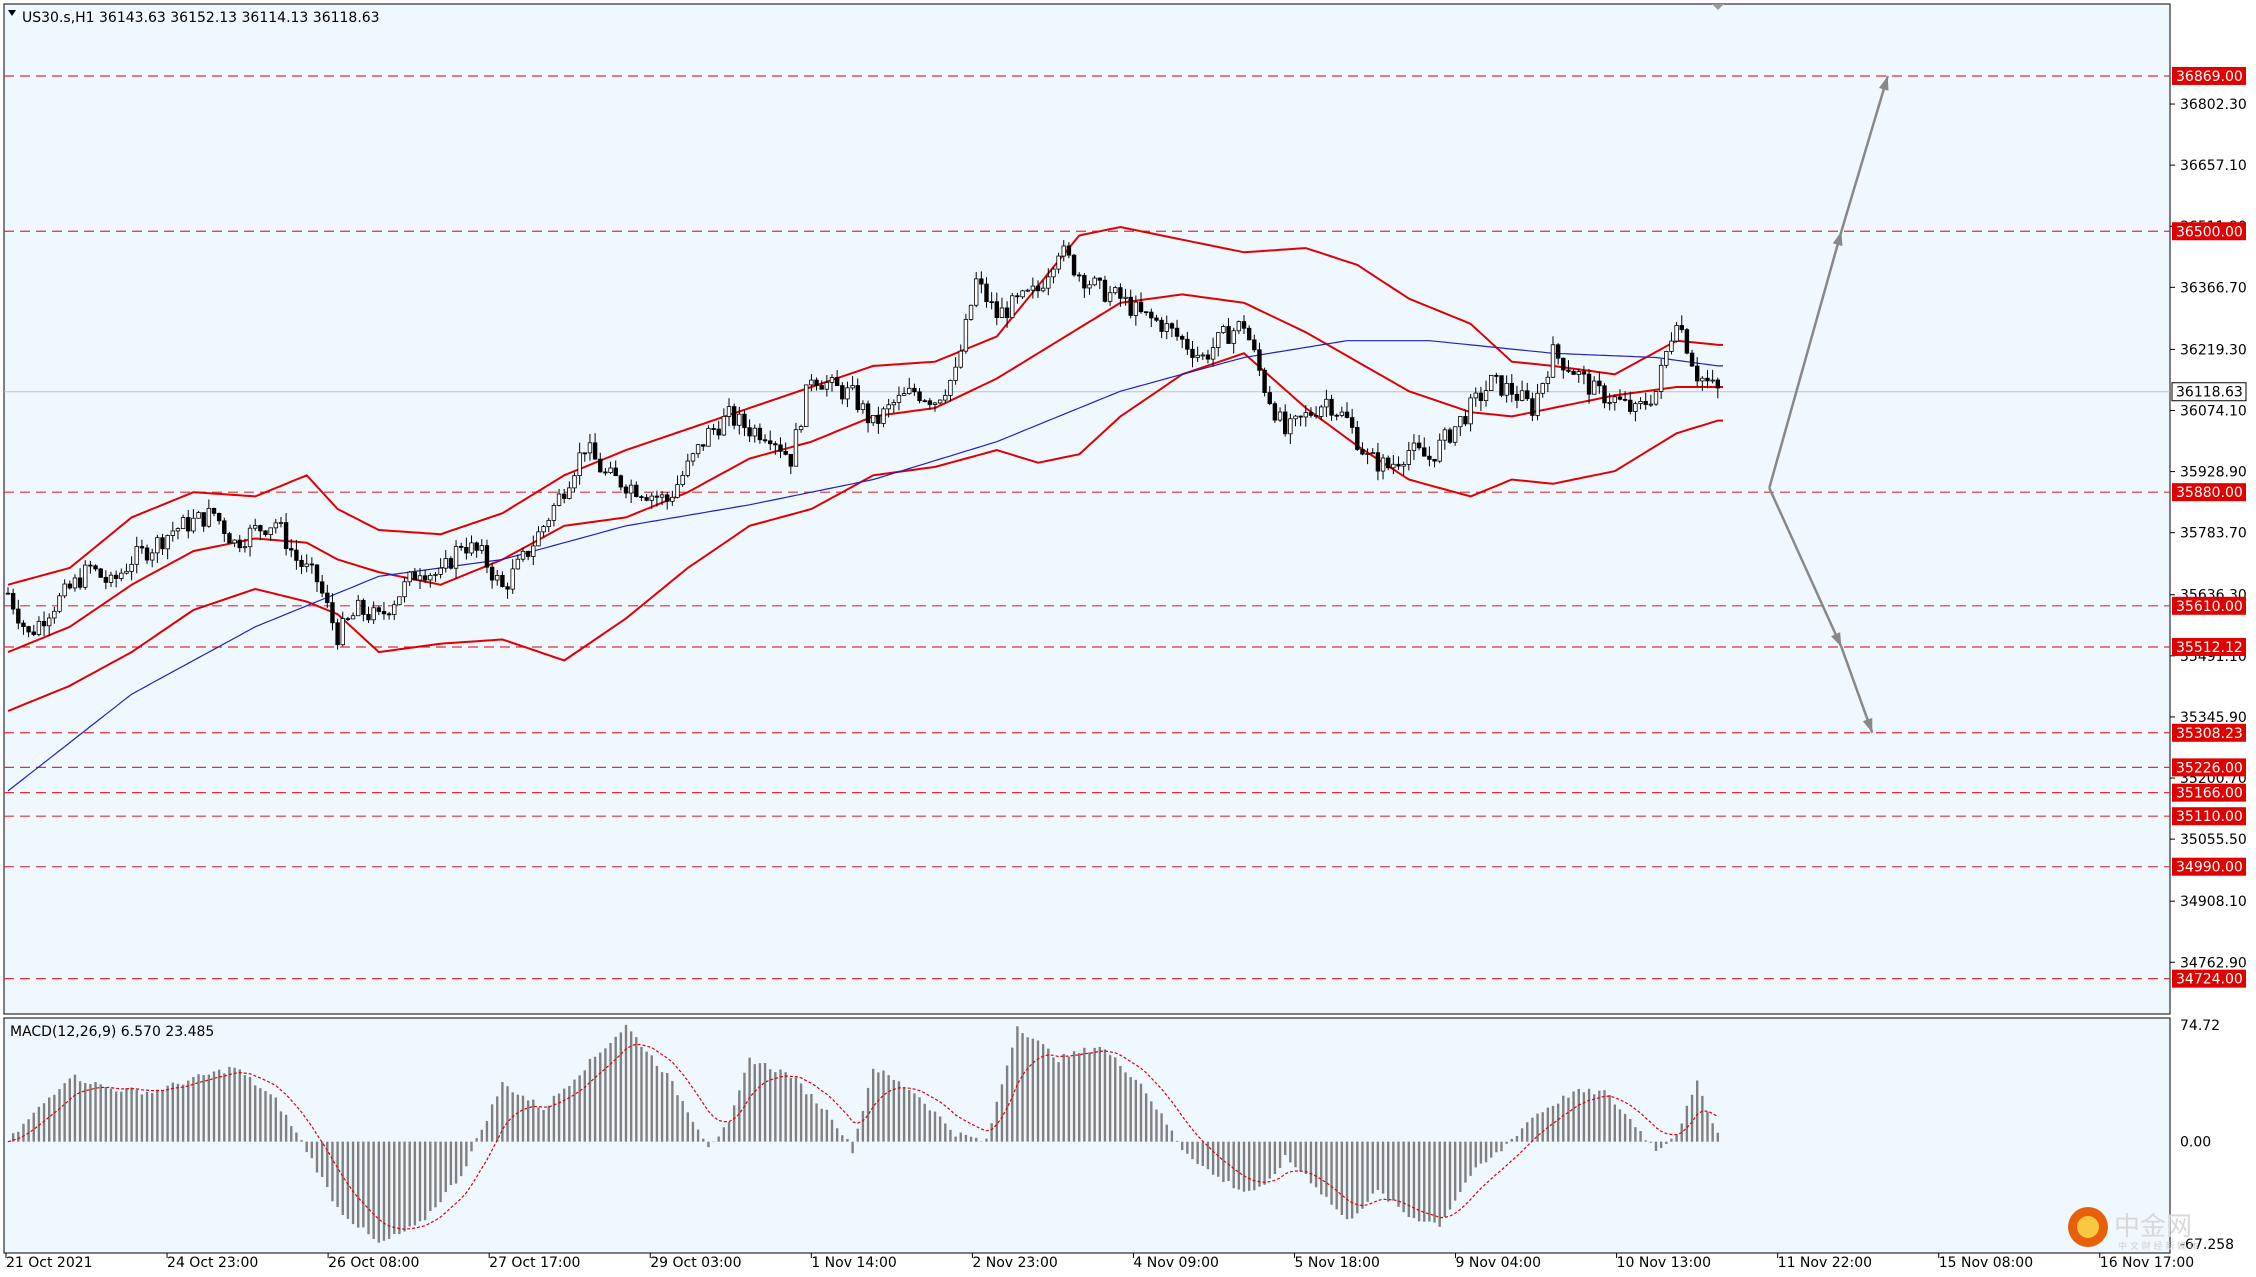  Describe the element at coordinates (1867, 725) in the screenshot. I see `arrow-head-icon` at that location.